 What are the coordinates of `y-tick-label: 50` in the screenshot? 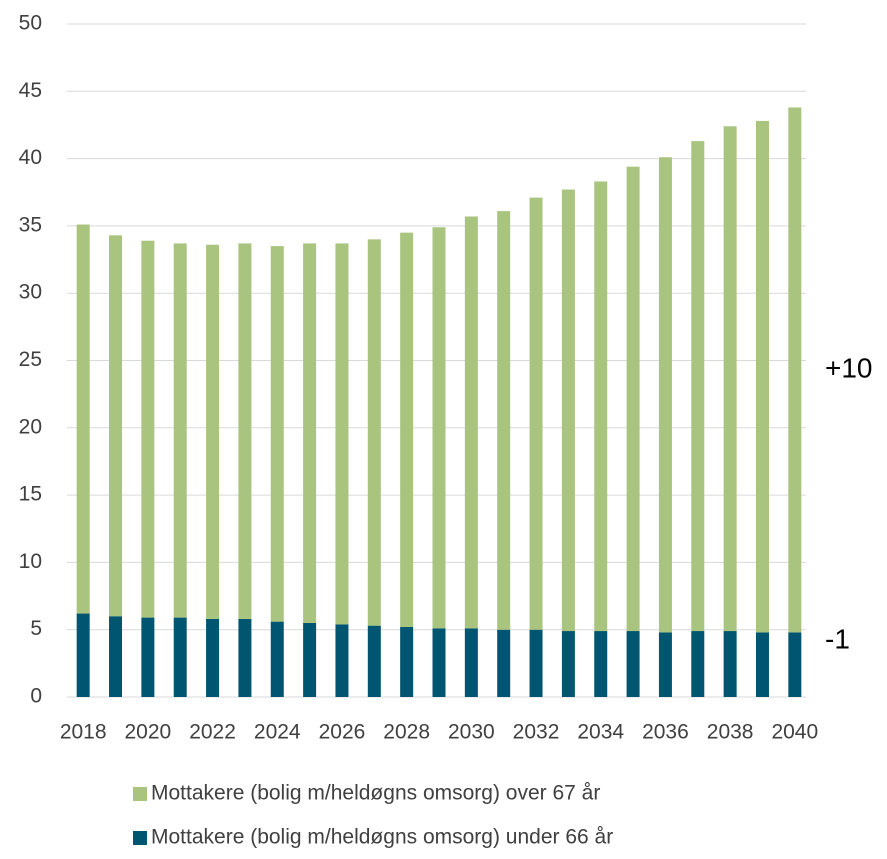 It's located at (30, 23).